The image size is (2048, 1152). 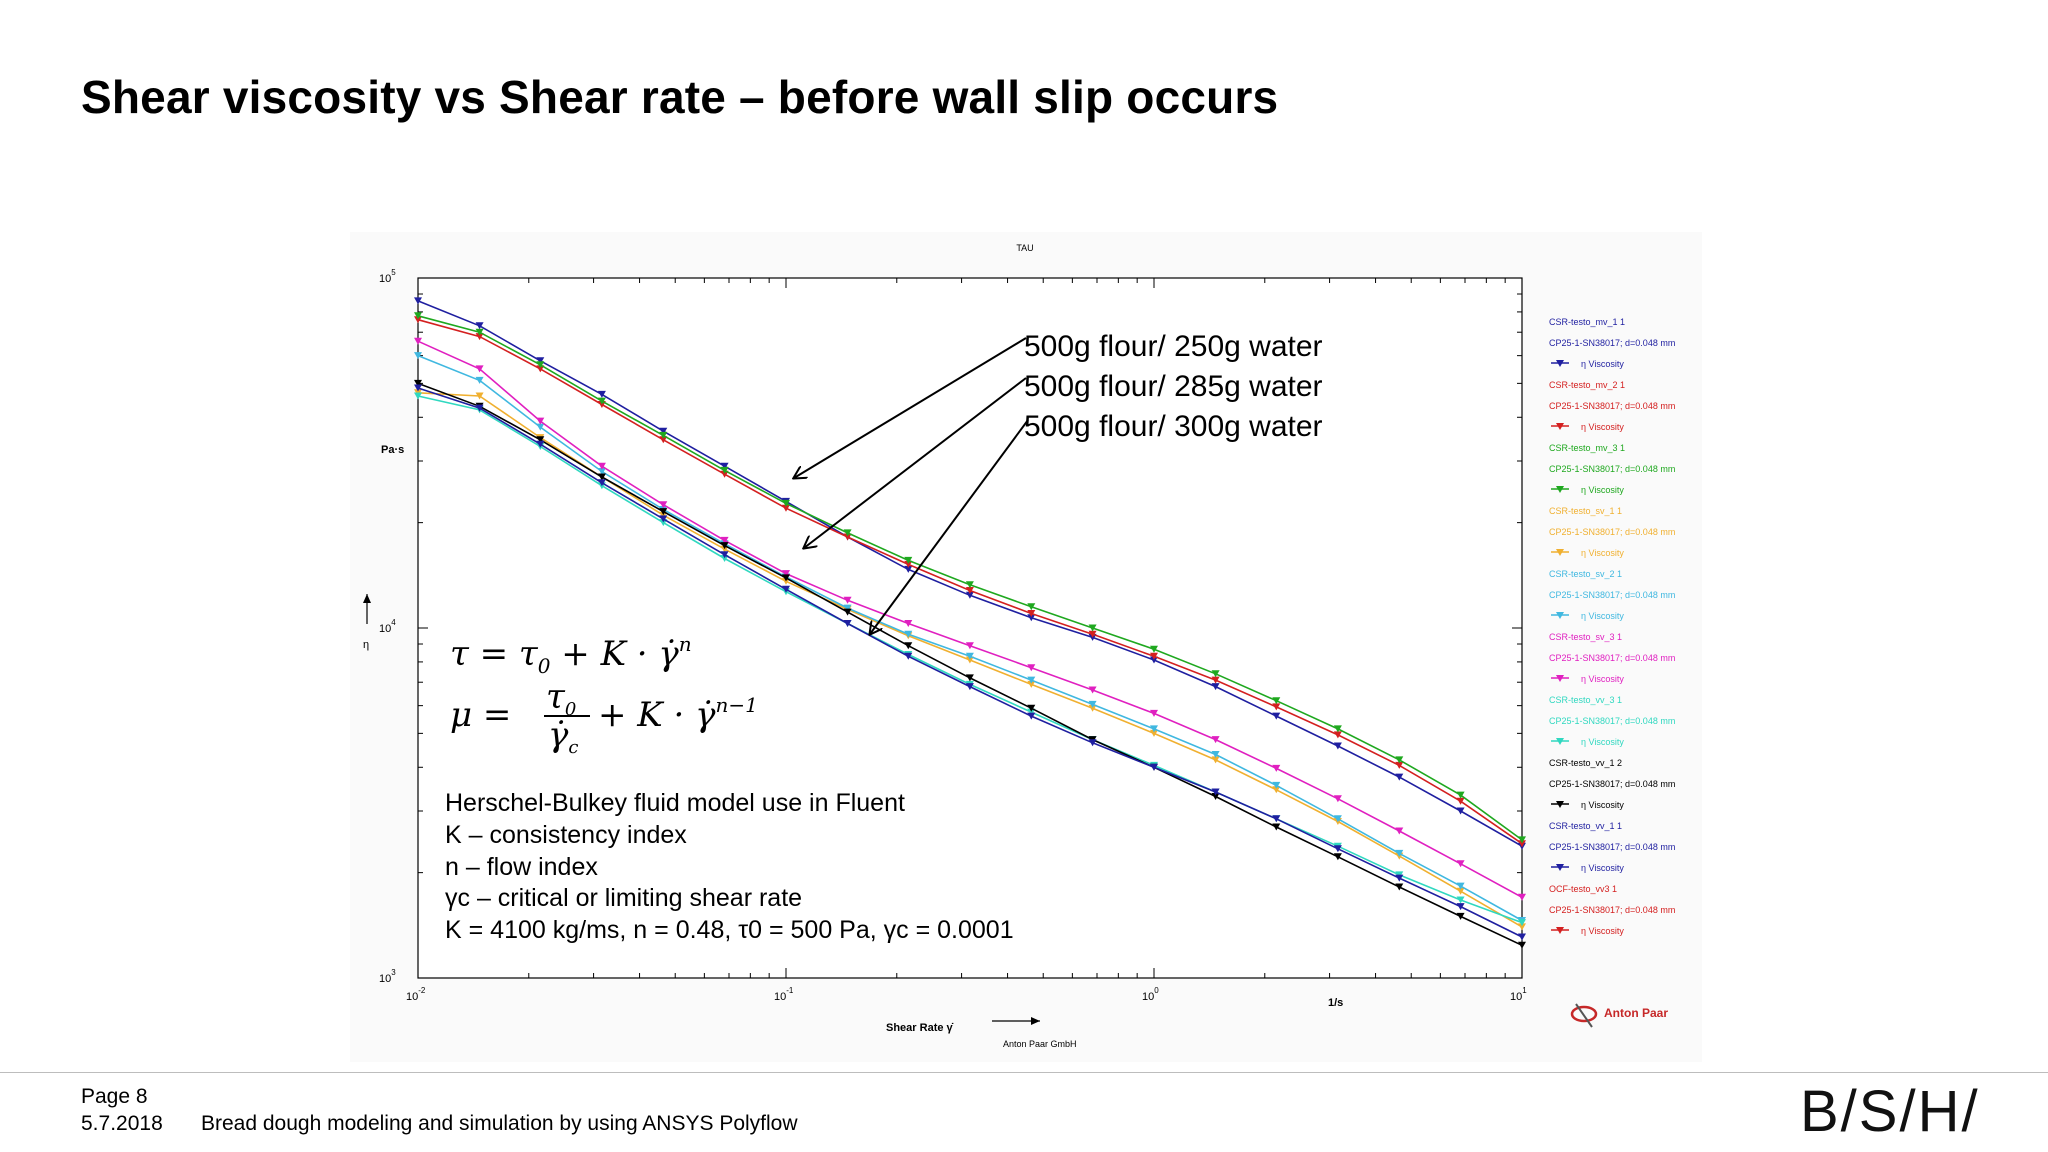 I want to click on anton-paar-logo: Anton Paar, so click(x=1619, y=1015).